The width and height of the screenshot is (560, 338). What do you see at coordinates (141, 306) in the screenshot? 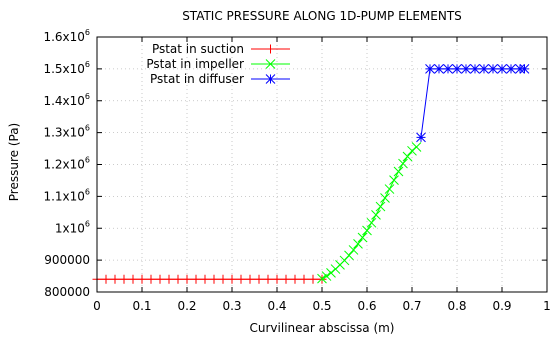
I see `x-tick-label: 0.1` at bounding box center [141, 306].